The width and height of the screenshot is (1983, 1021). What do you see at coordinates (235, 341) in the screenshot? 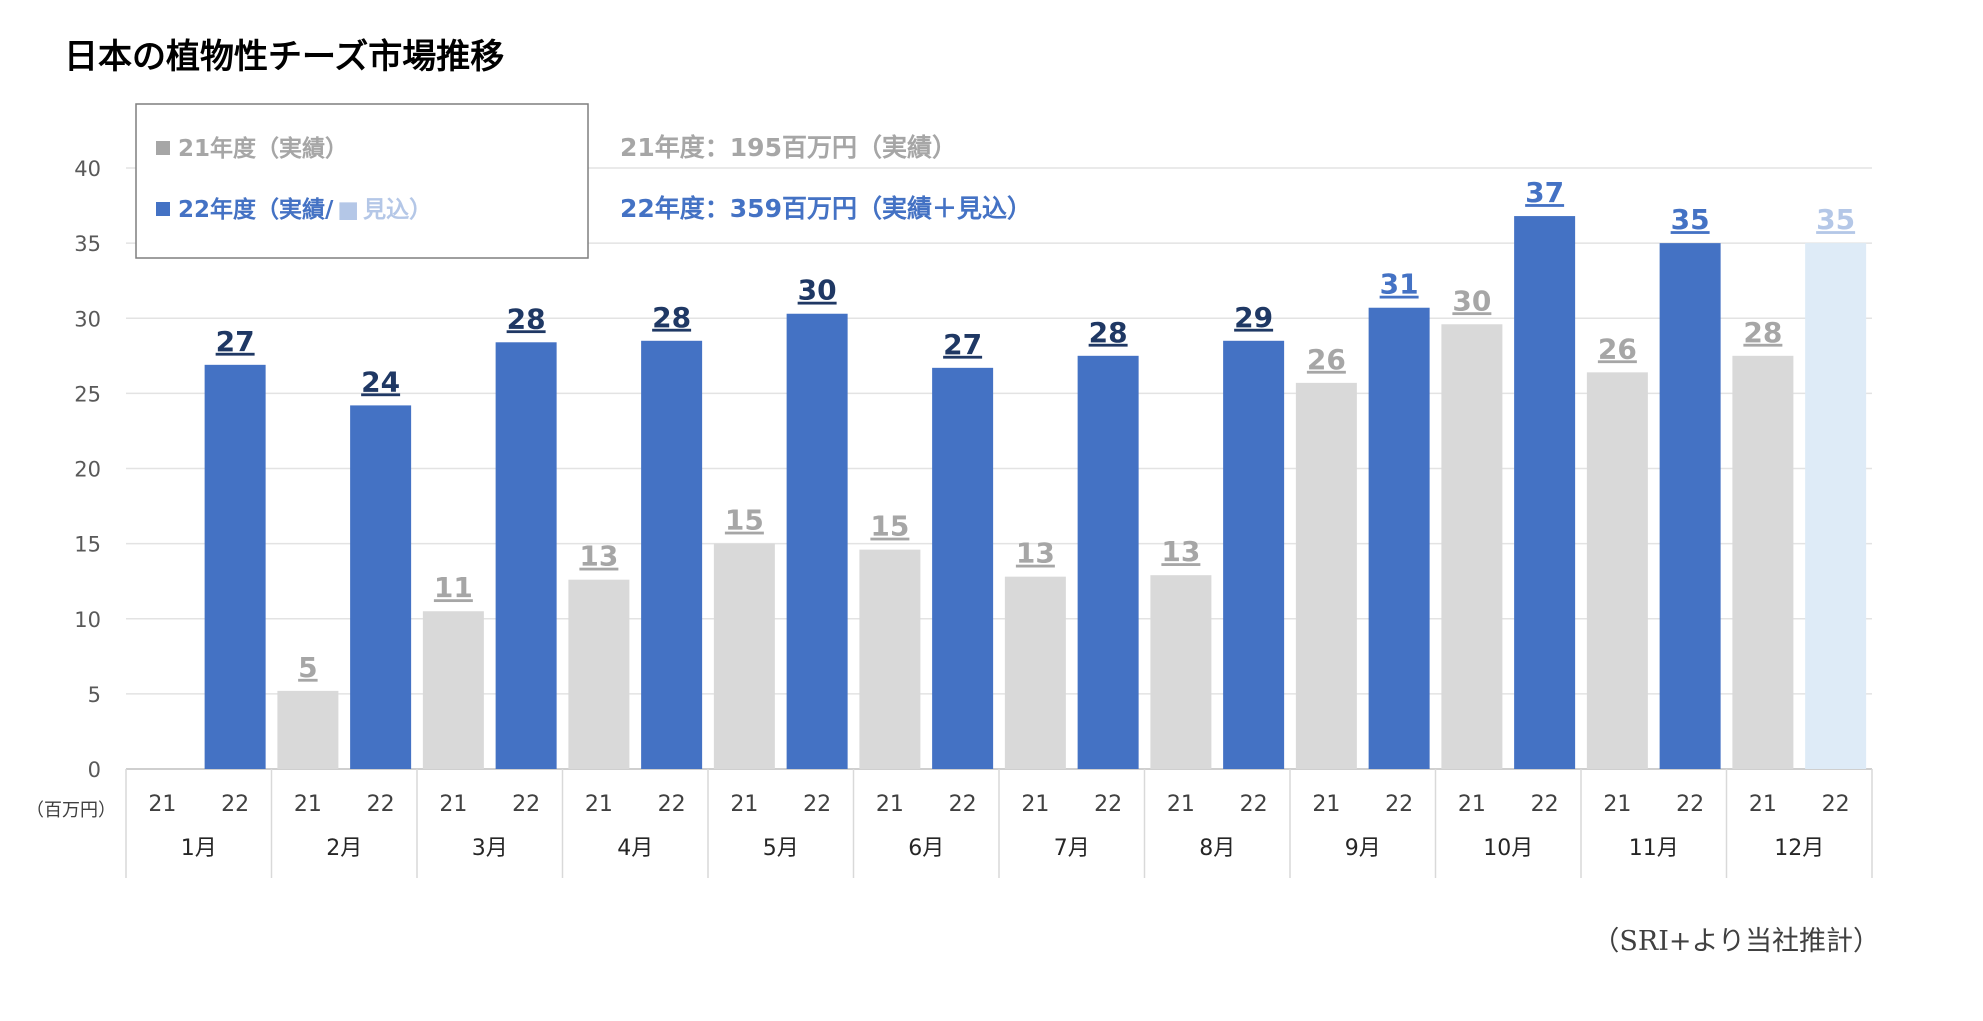
I see `data-label-fy22: 27` at bounding box center [235, 341].